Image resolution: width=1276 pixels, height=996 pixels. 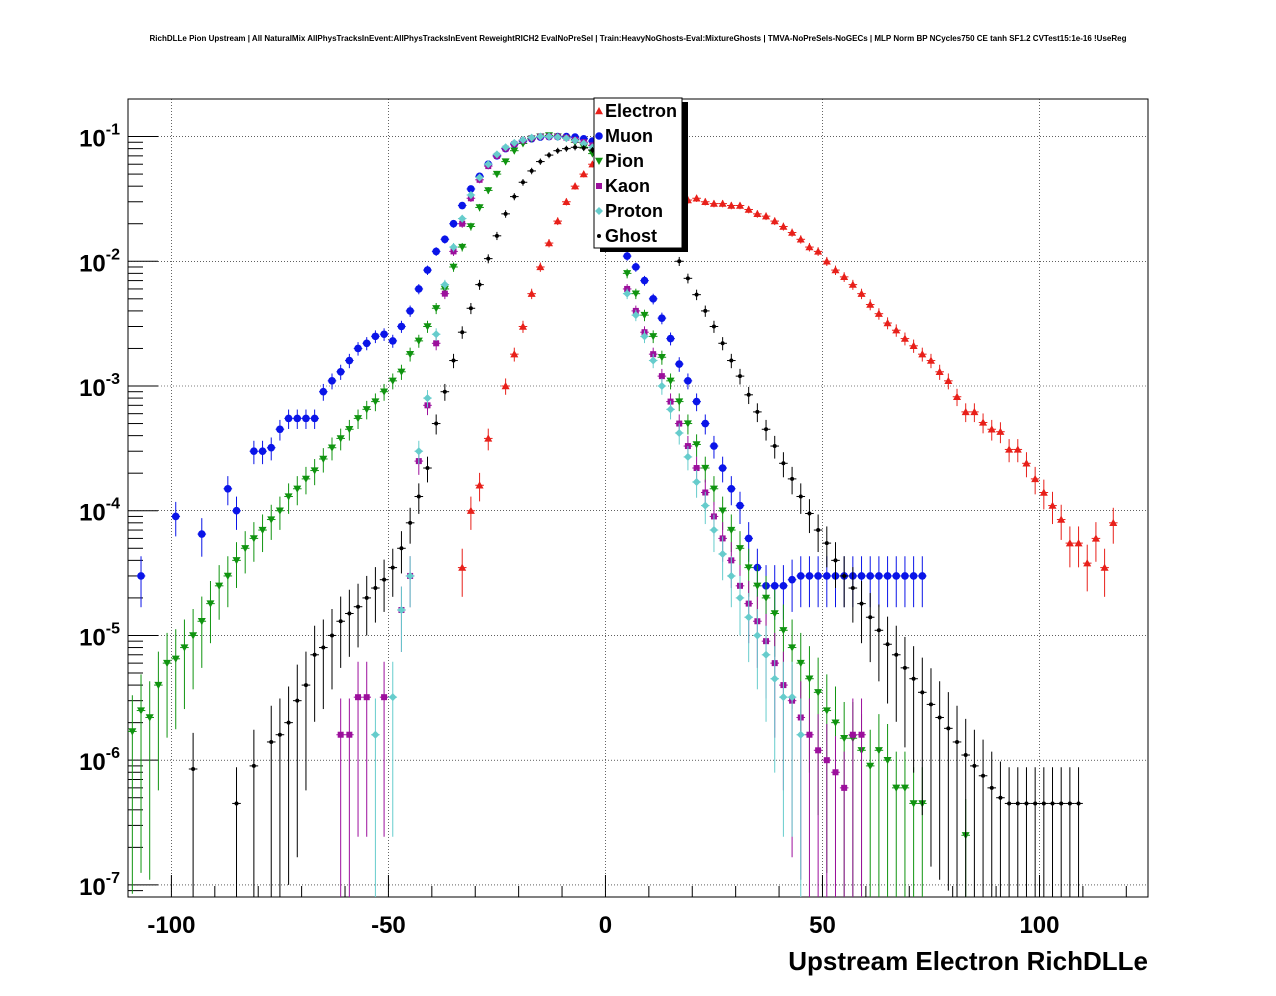 What do you see at coordinates (92, 762) in the screenshot?
I see `y-tick-base: 10` at bounding box center [92, 762].